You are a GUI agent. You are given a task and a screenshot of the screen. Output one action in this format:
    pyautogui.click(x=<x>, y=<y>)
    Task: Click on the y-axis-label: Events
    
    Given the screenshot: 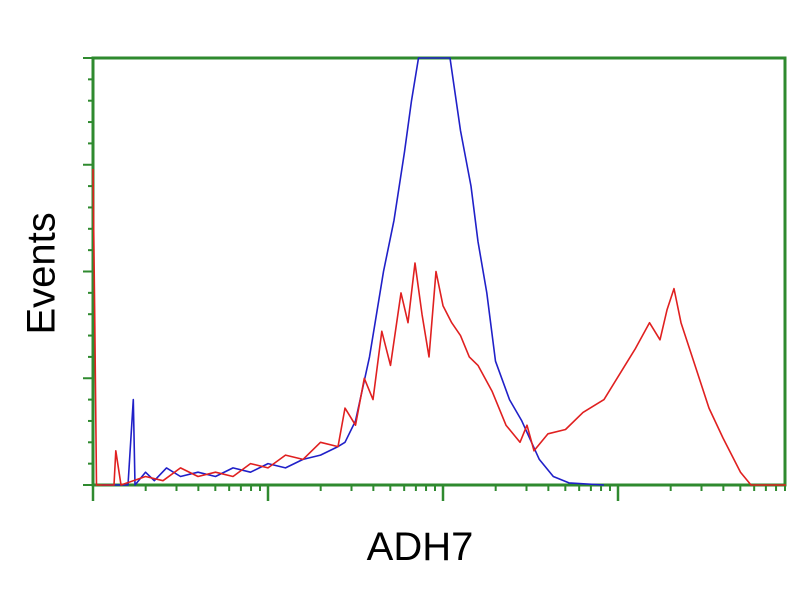 What is the action you would take?
    pyautogui.click(x=41, y=273)
    